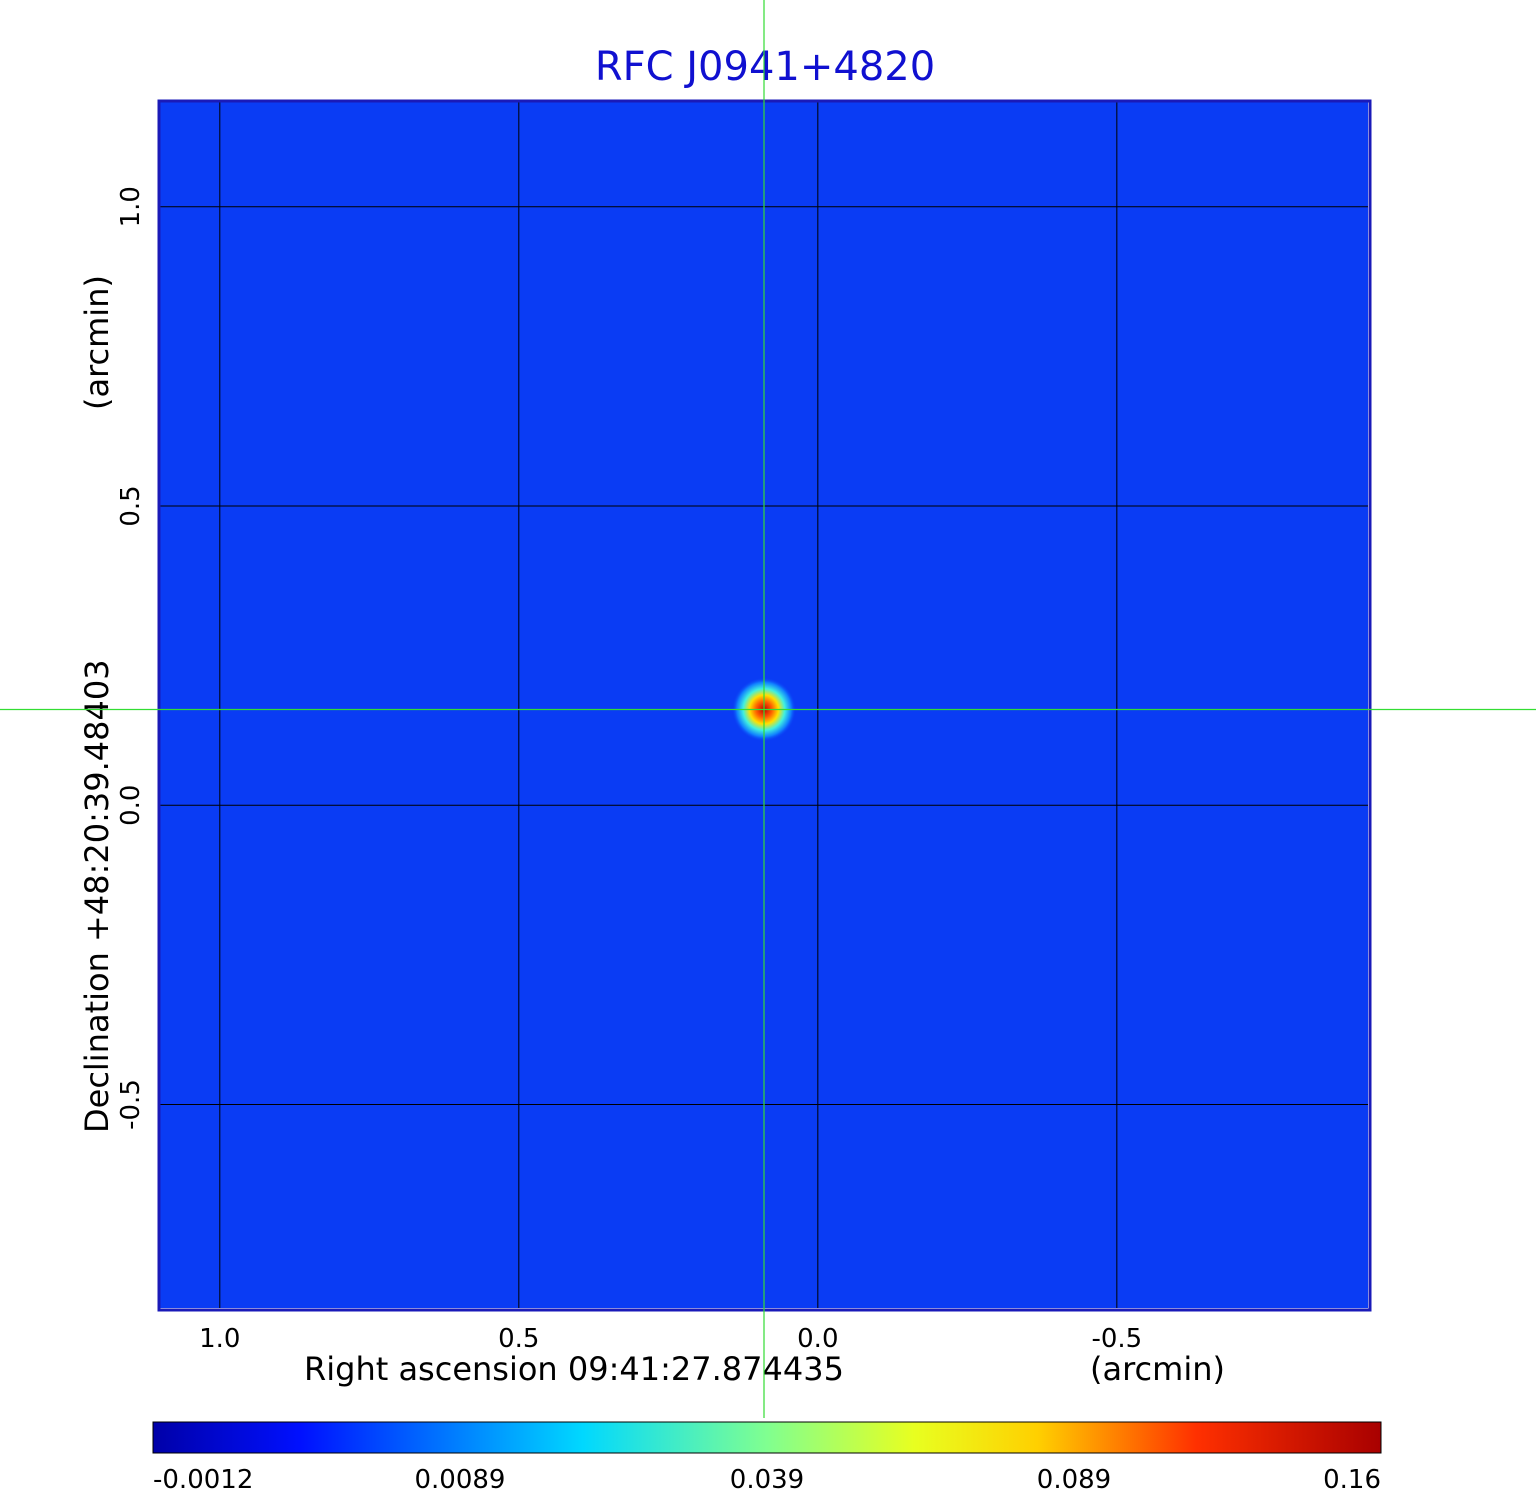  Describe the element at coordinates (518, 1339) in the screenshot. I see `x-tick-label: 0.5` at that location.